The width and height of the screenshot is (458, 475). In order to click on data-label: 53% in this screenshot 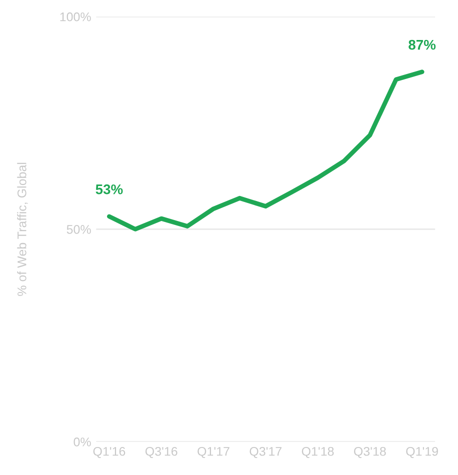, I will do `click(109, 189)`.